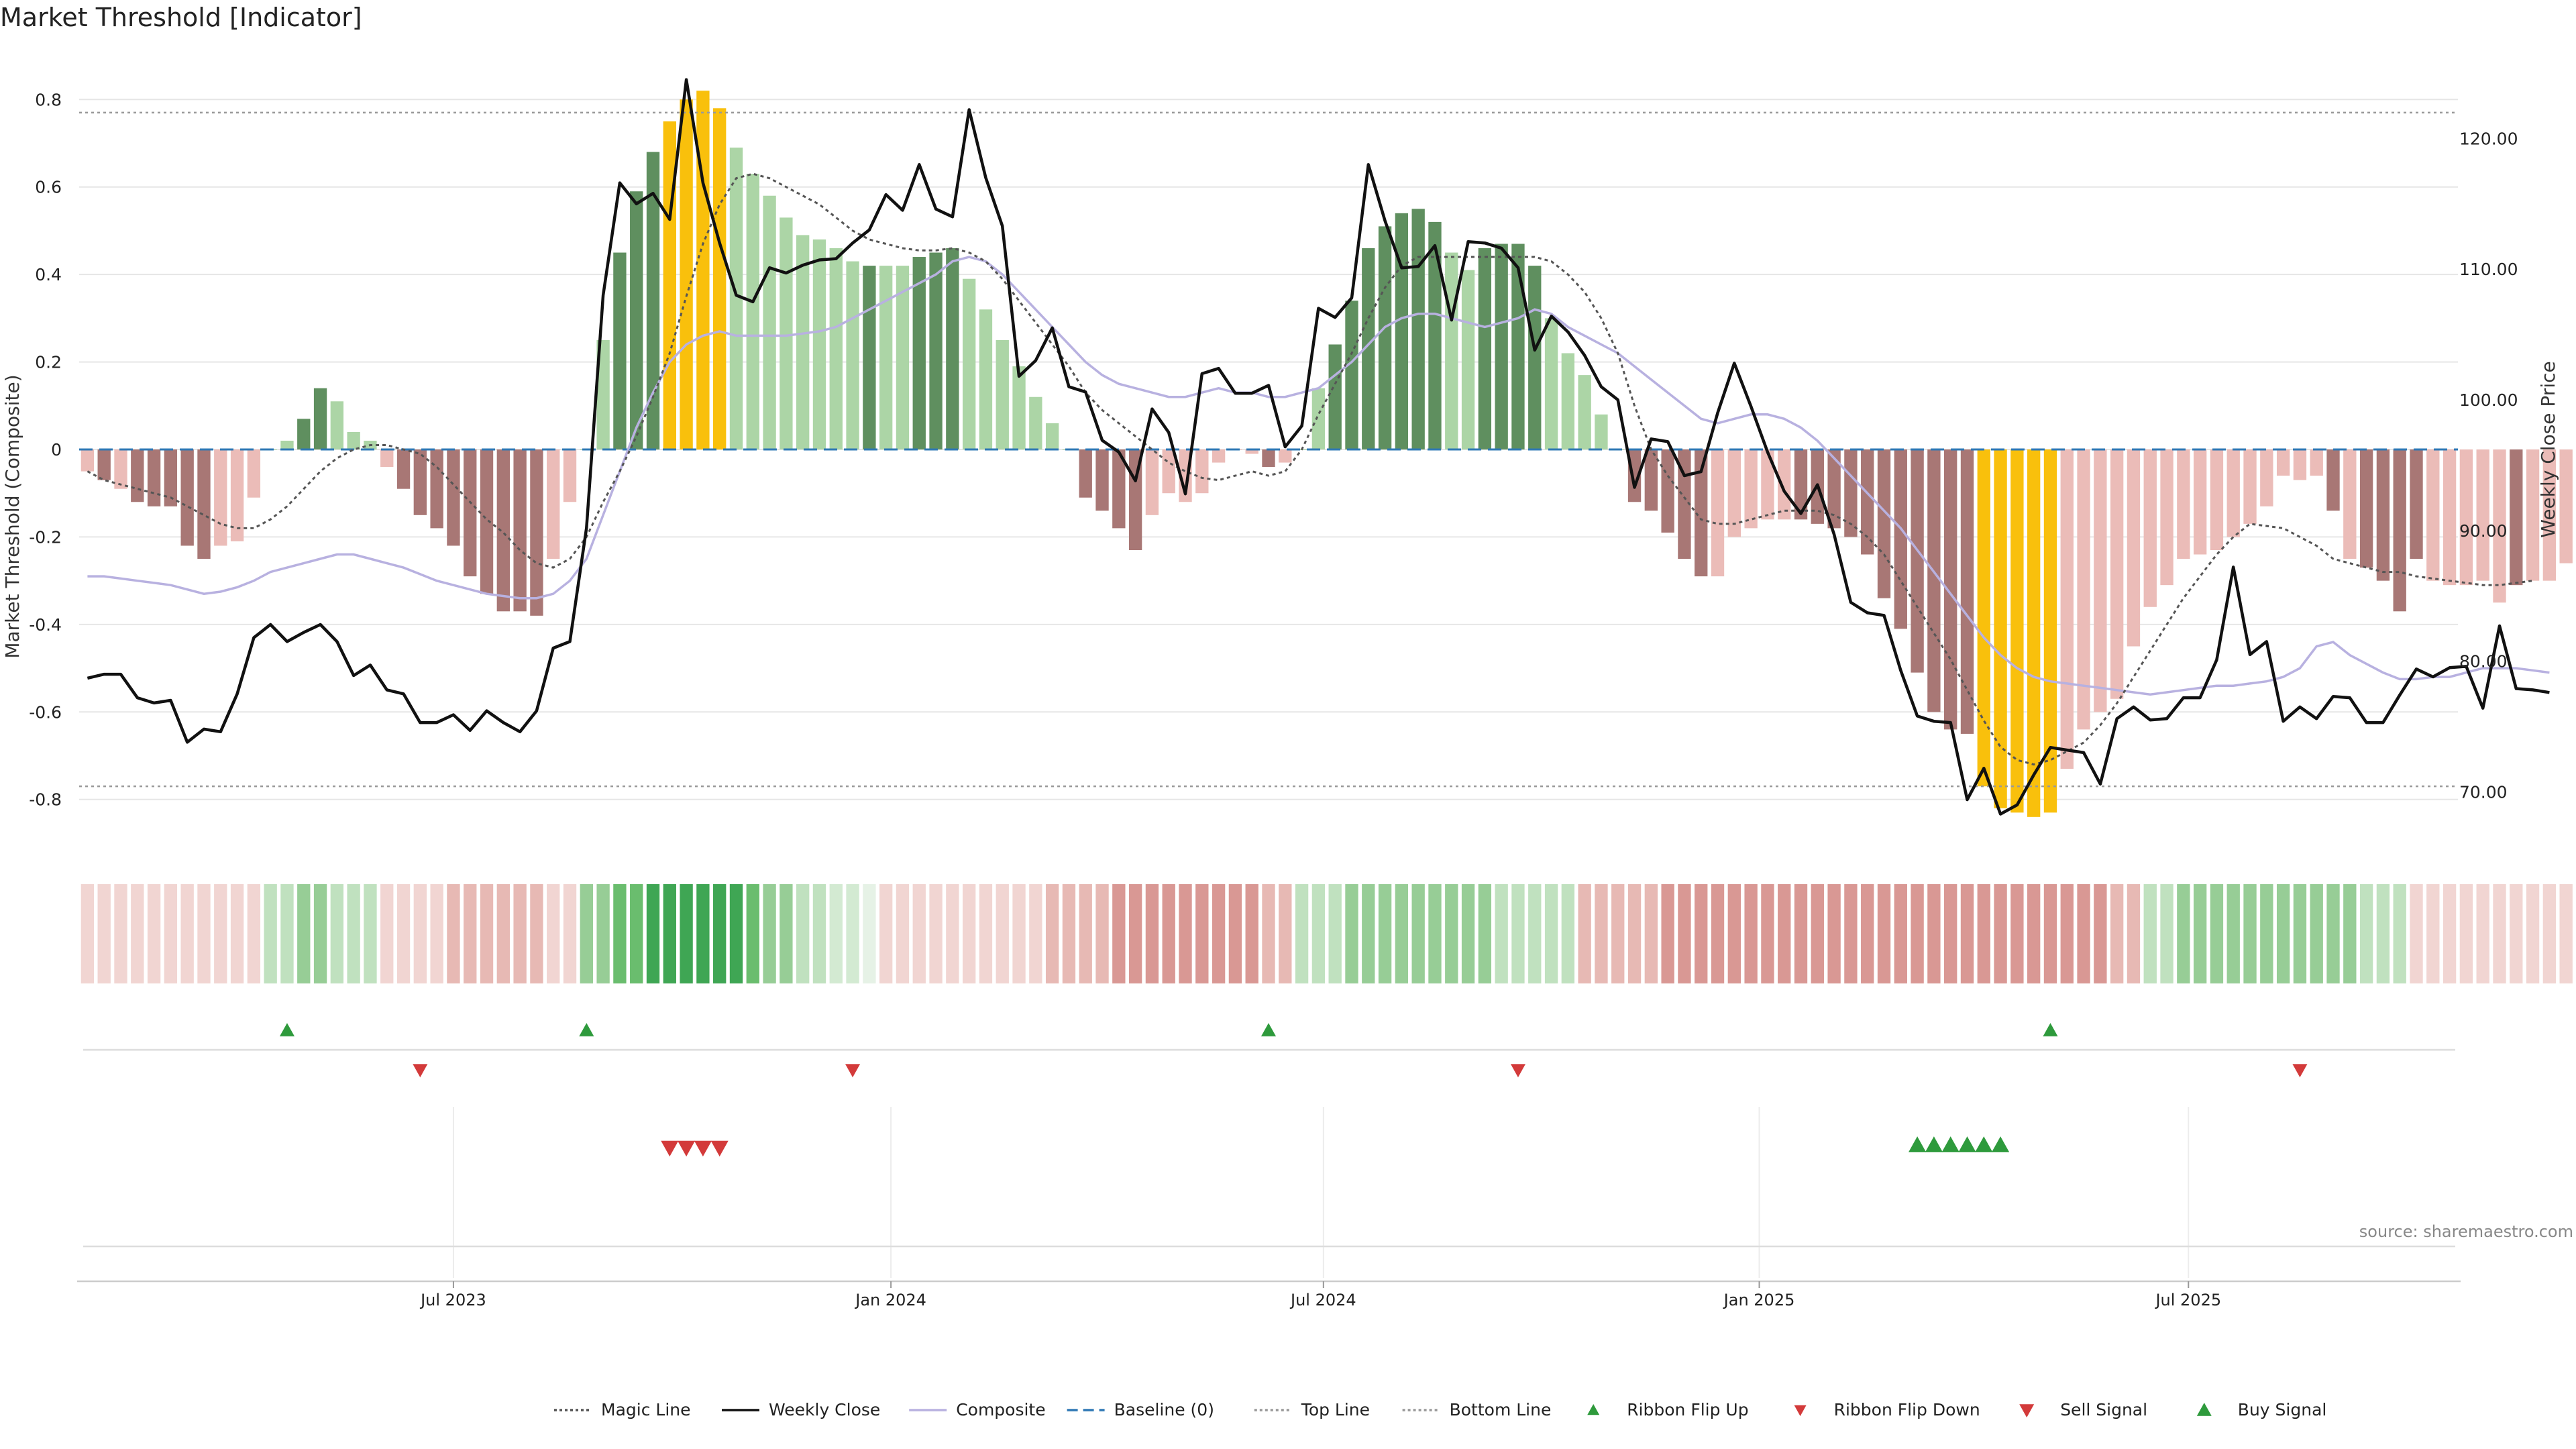 This screenshot has width=2576, height=1449. I want to click on legend-label: Sell Signal, so click(2103, 1409).